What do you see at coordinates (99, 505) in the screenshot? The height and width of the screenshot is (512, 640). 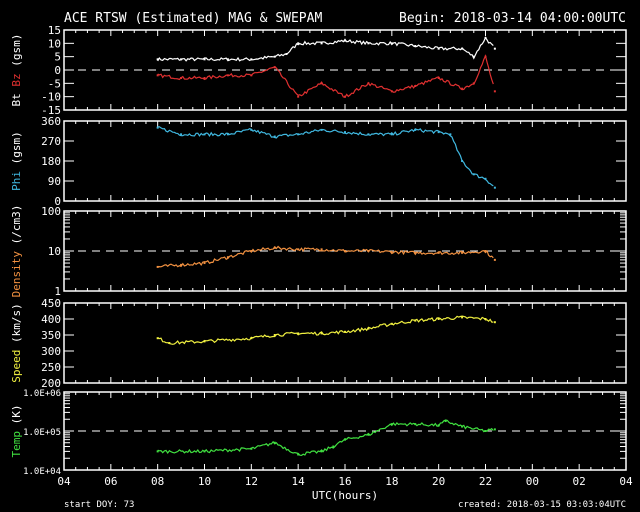 I see `start-doy: start DOY: 73` at bounding box center [99, 505].